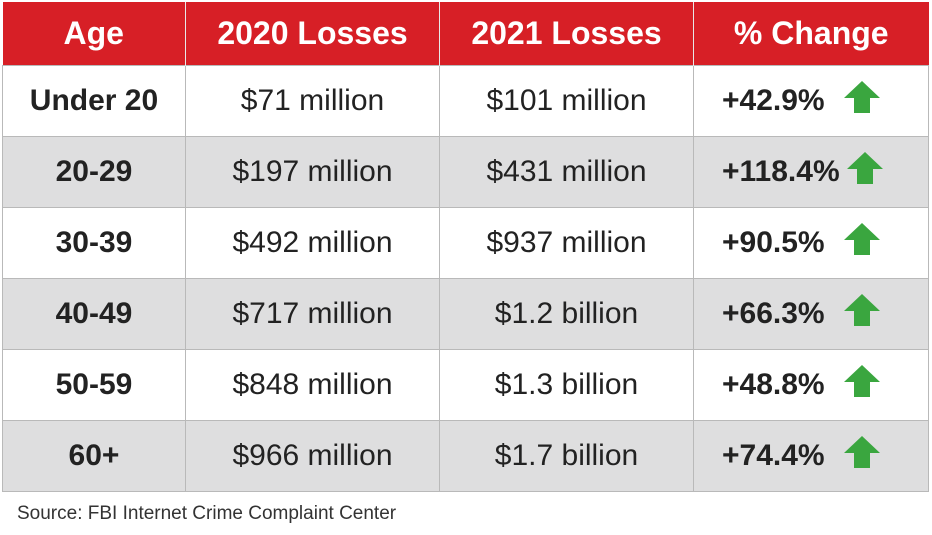 The height and width of the screenshot is (535, 932). I want to click on cell-percent-change: +48.8%, so click(811, 385).